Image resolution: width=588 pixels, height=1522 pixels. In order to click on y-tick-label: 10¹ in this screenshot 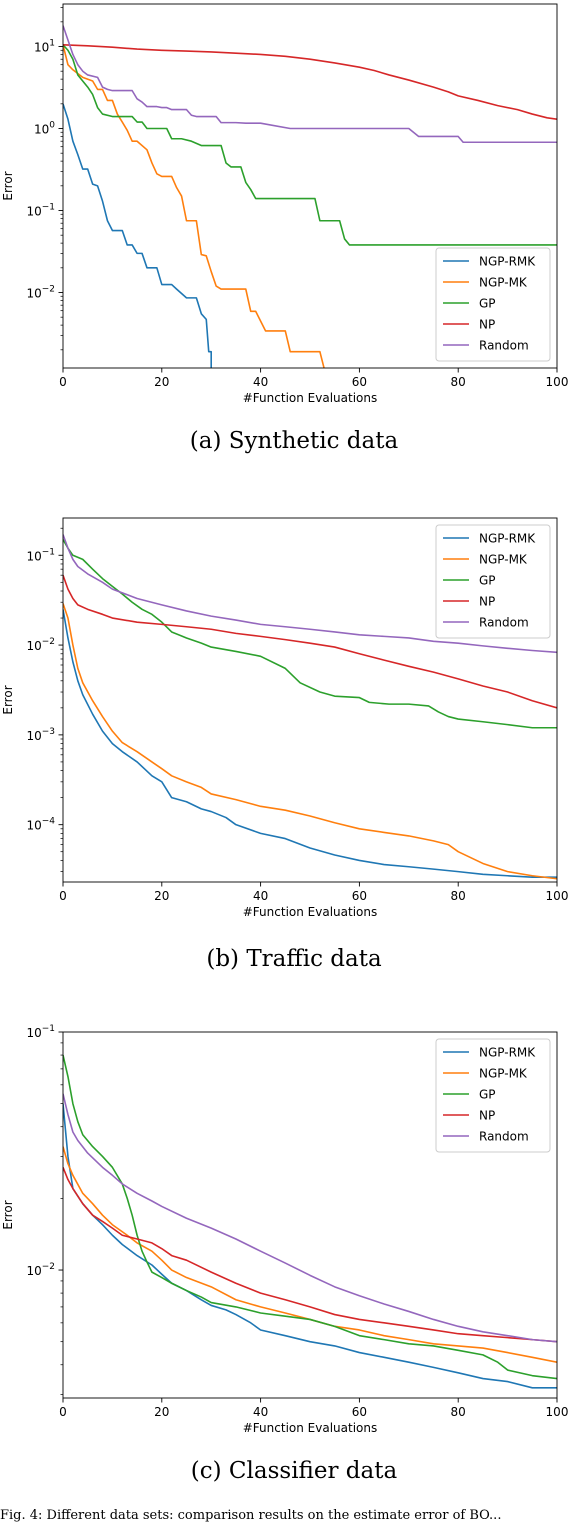, I will do `click(44, 47)`.